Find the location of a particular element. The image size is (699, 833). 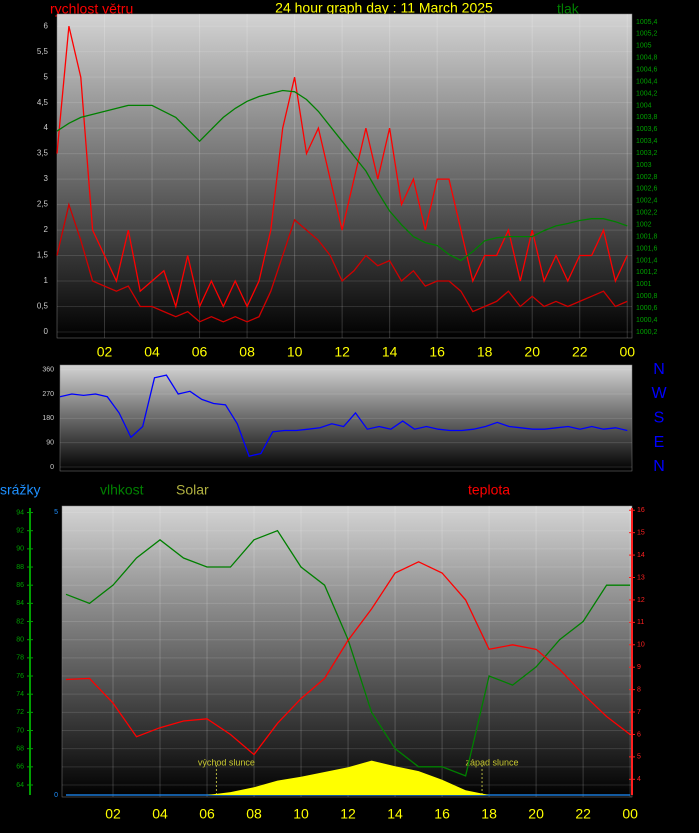

wind-speed-label: rychlost větru is located at coordinates (91, 9).